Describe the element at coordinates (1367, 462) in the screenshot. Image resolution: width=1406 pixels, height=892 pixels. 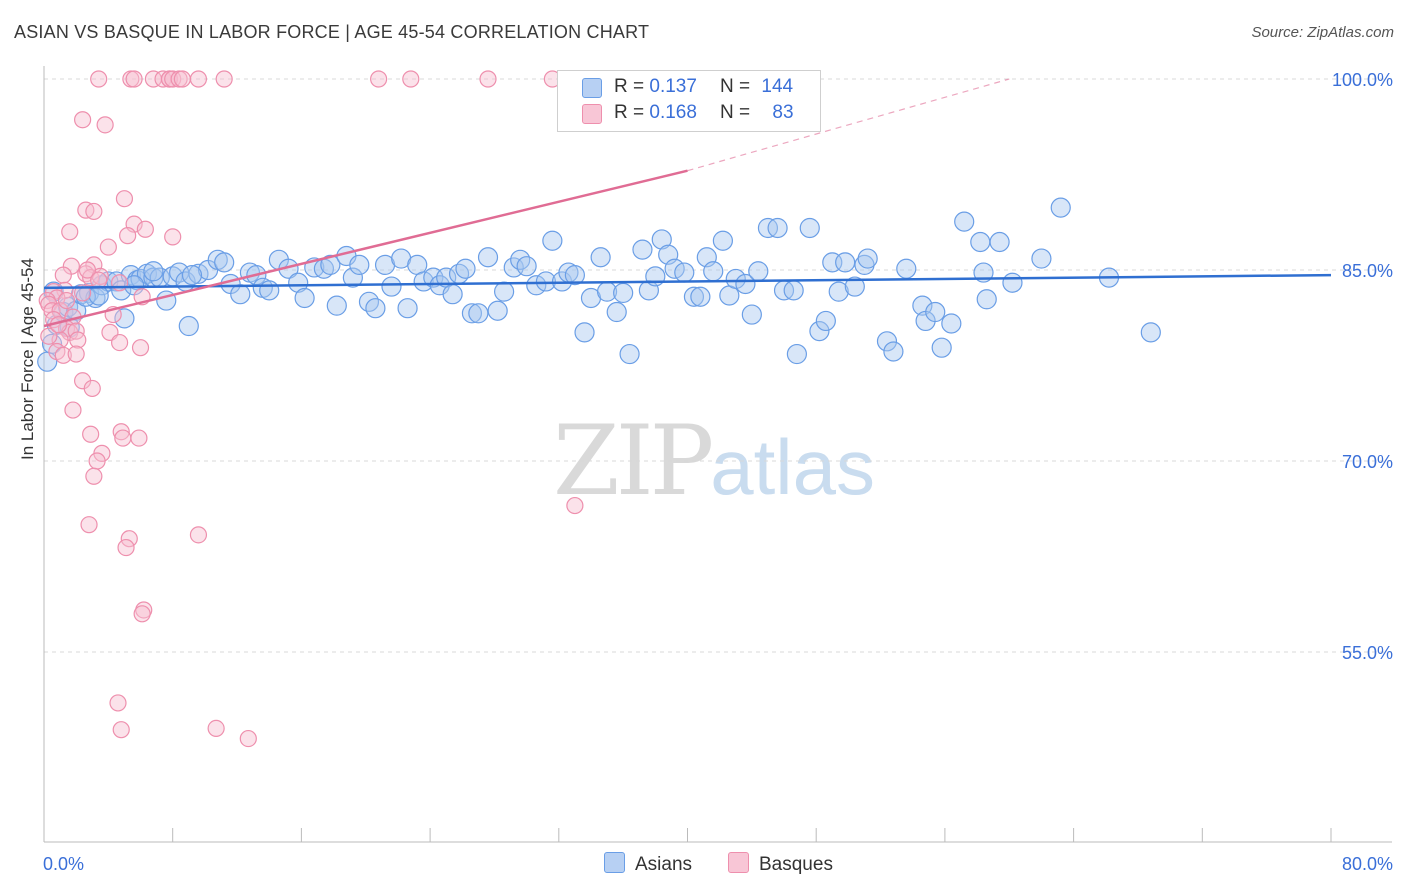
I see `y-tick-label: 70.0%` at that location.